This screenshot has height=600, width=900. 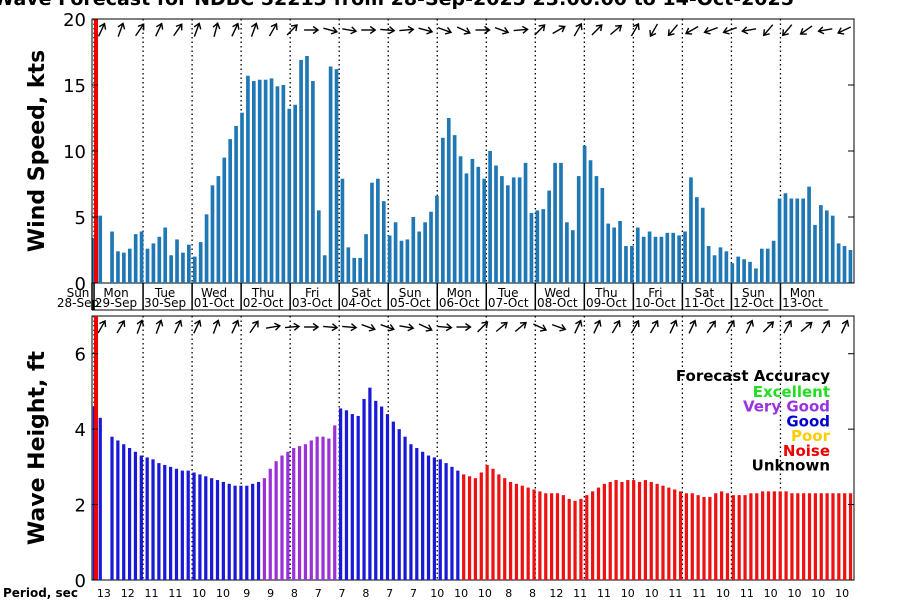 What do you see at coordinates (361, 293) in the screenshot?
I see `day-weekday: Sat` at bounding box center [361, 293].